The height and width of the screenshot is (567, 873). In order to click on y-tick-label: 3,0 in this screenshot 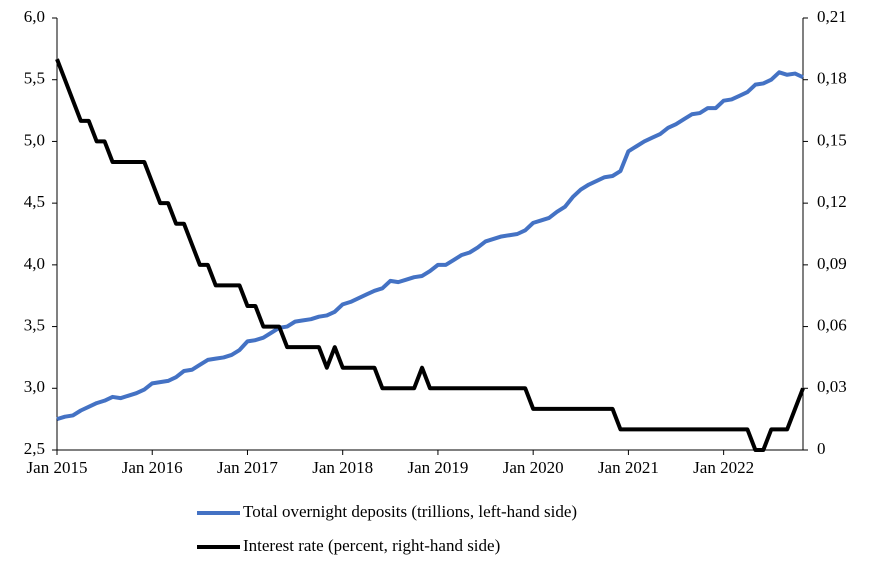, I will do `click(34, 386)`.